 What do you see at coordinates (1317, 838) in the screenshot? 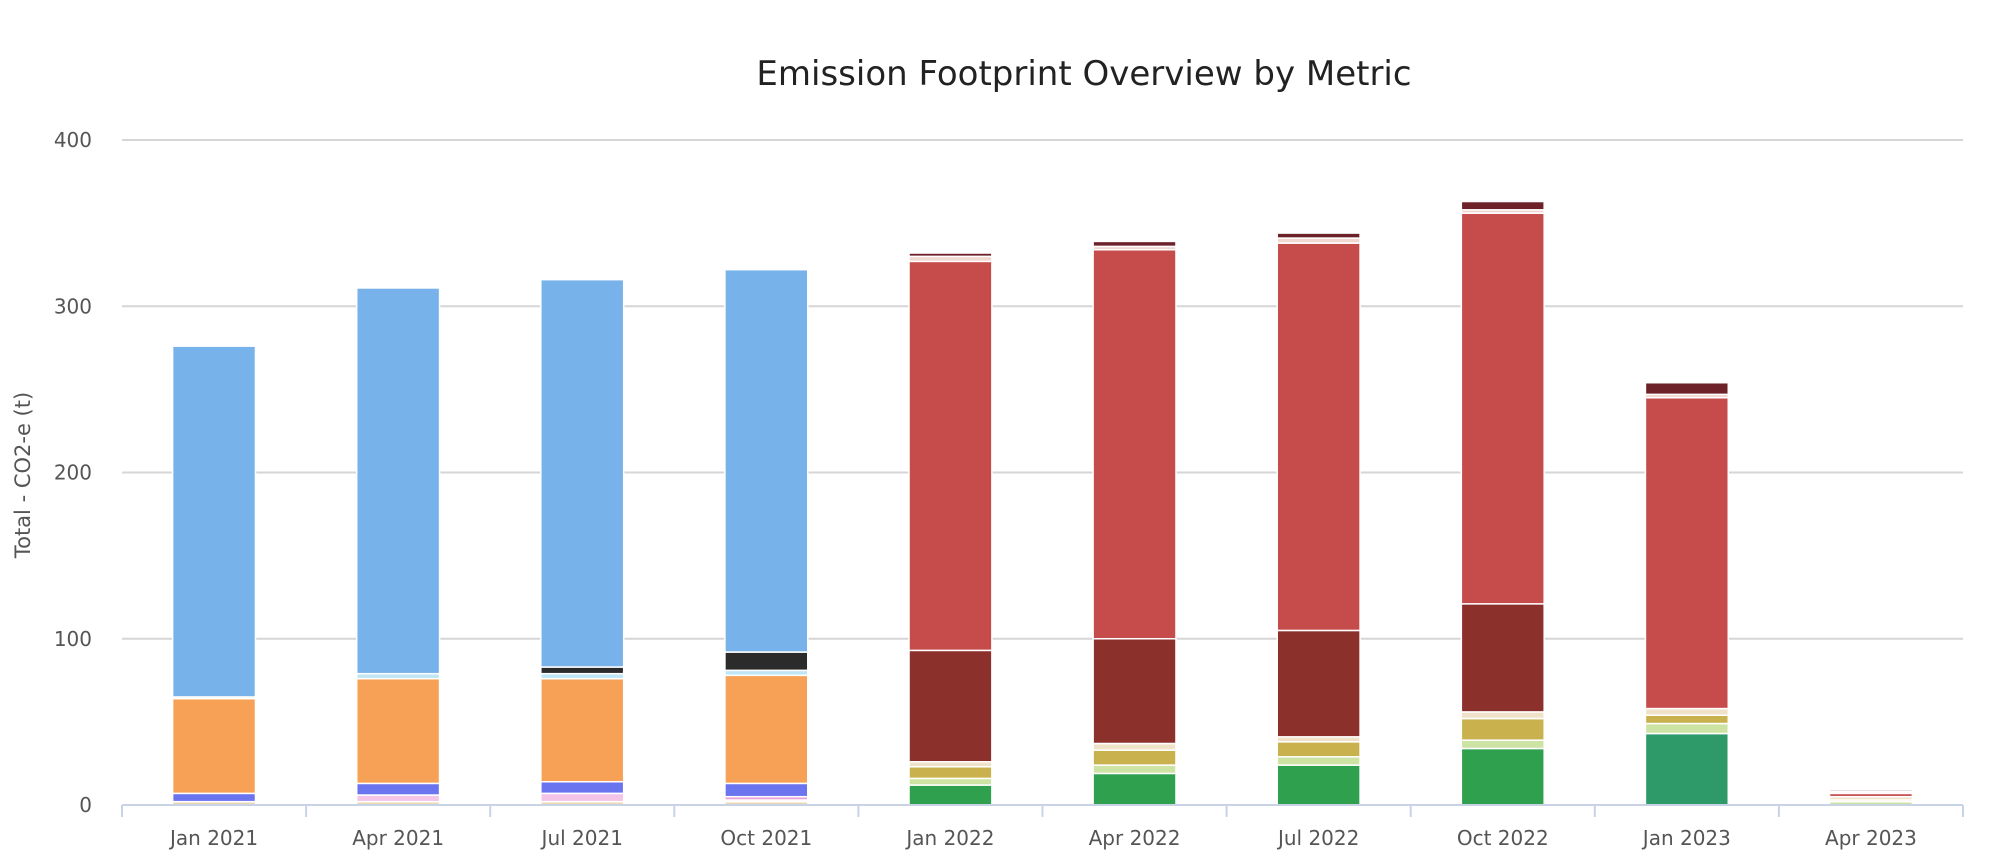
I see `x-tick-label: Jul 2022` at bounding box center [1317, 838].